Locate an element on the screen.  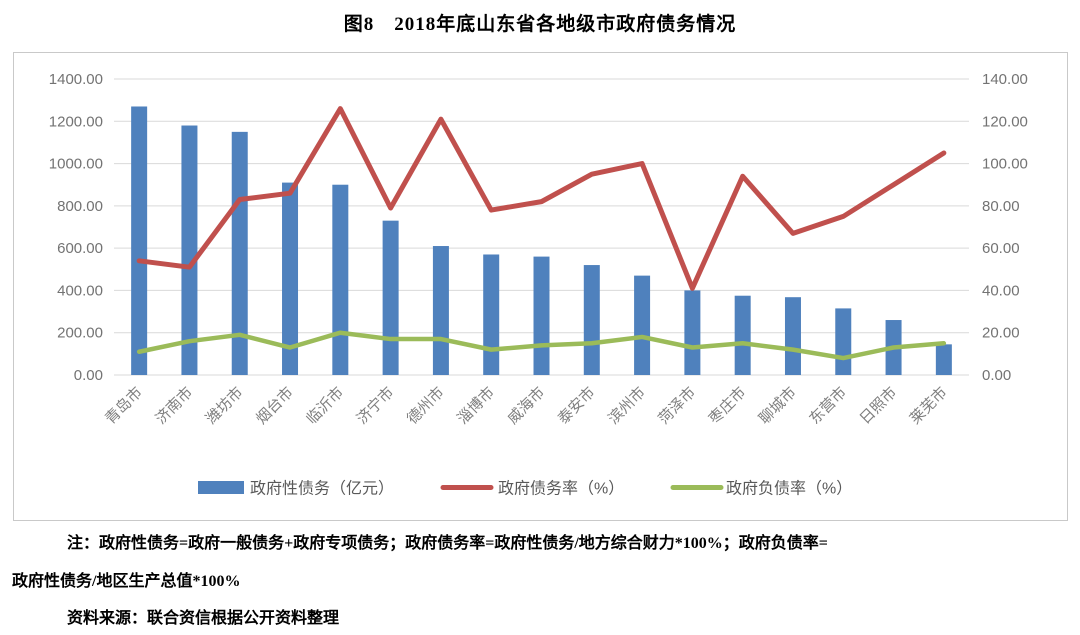
left-axis-tick: 1000.00 is located at coordinates (76, 164).